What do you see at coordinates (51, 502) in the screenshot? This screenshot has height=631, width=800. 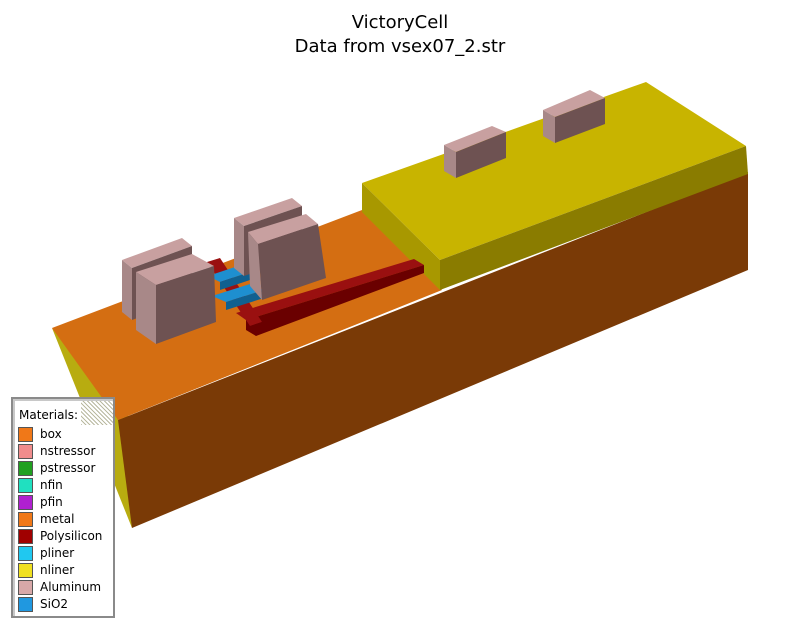 I see `legend-label: pfin` at bounding box center [51, 502].